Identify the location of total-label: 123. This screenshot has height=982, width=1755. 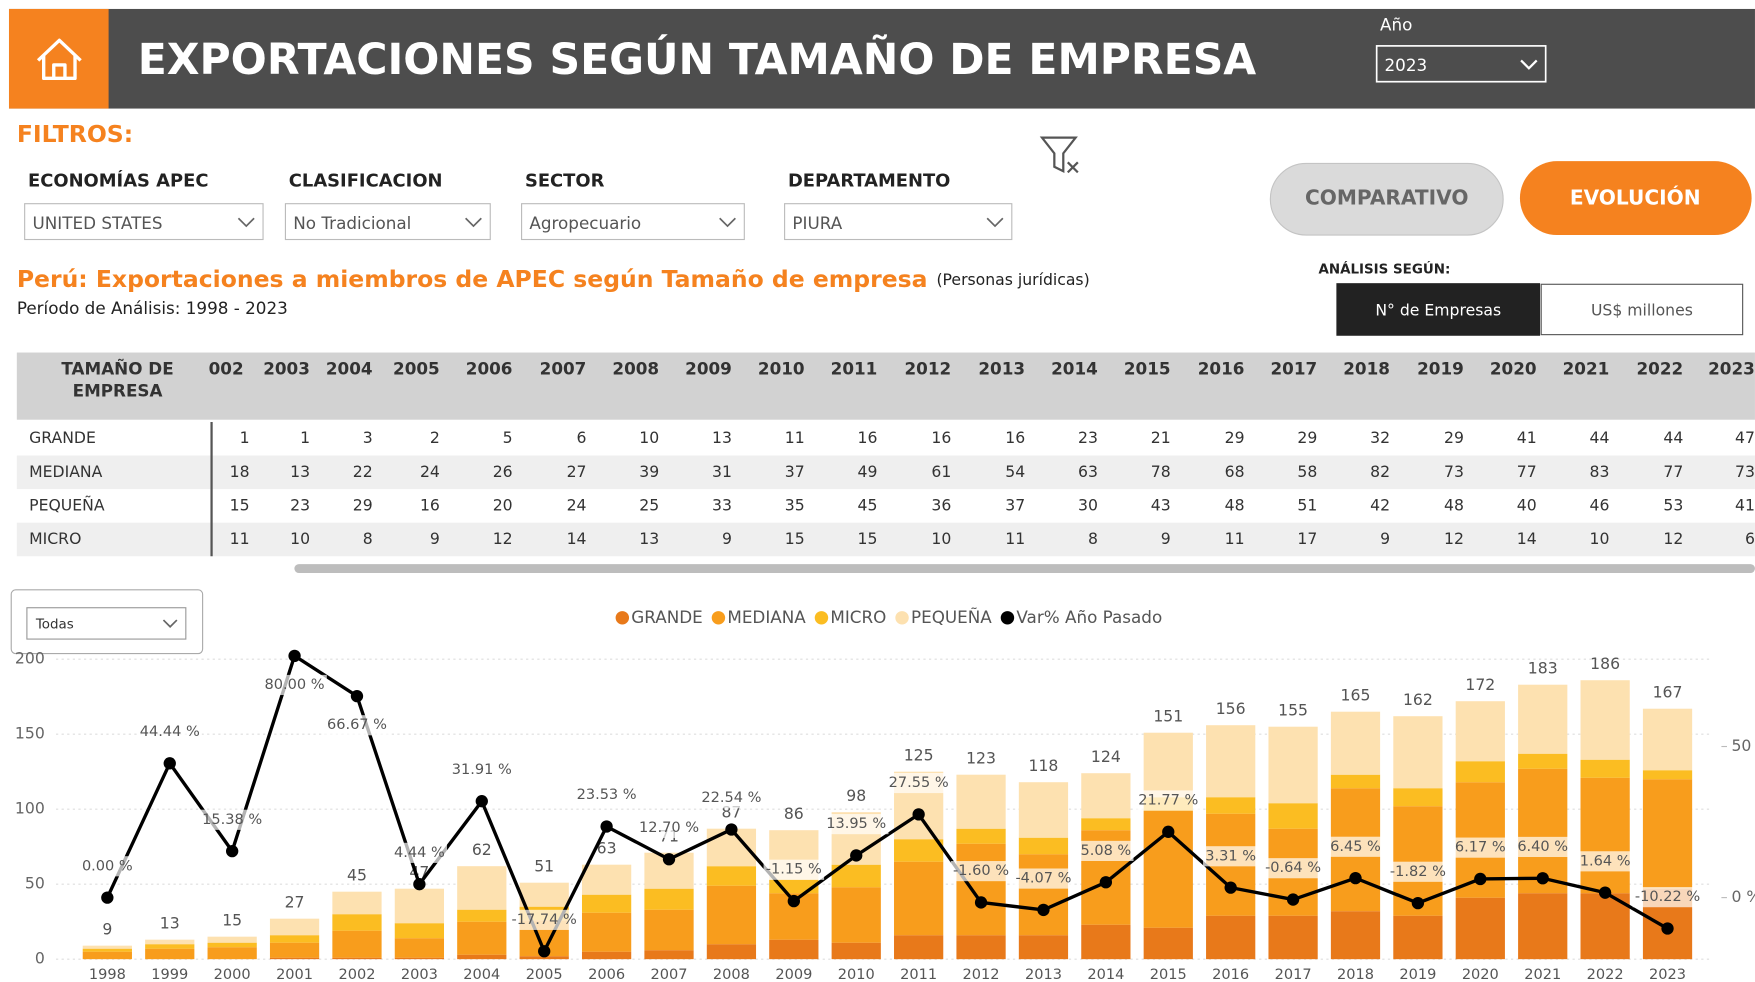
(981, 758).